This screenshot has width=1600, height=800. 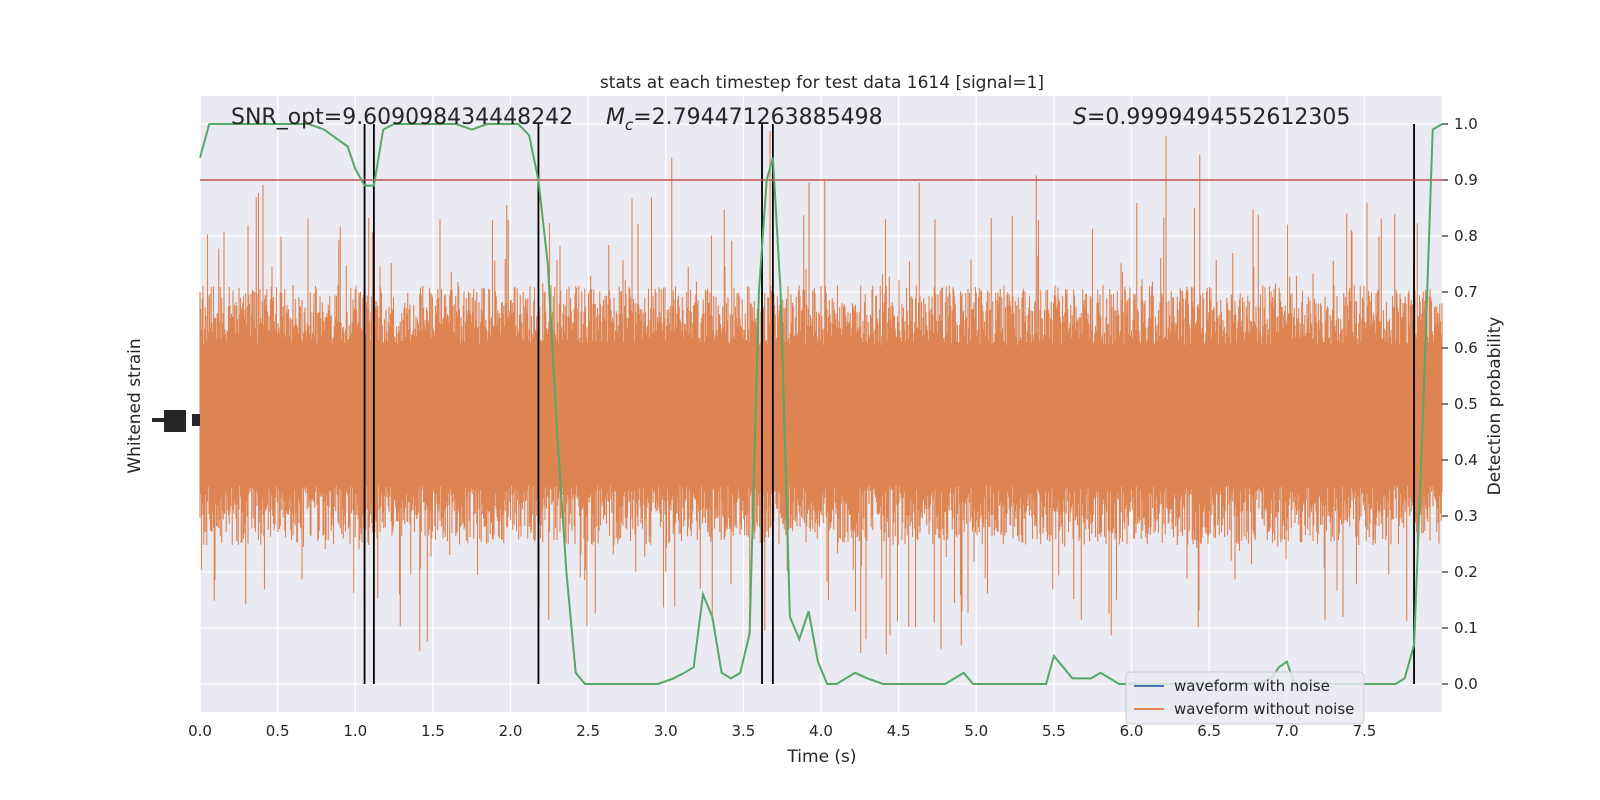 What do you see at coordinates (1080, 117) in the screenshot?
I see `score-symbol: S` at bounding box center [1080, 117].